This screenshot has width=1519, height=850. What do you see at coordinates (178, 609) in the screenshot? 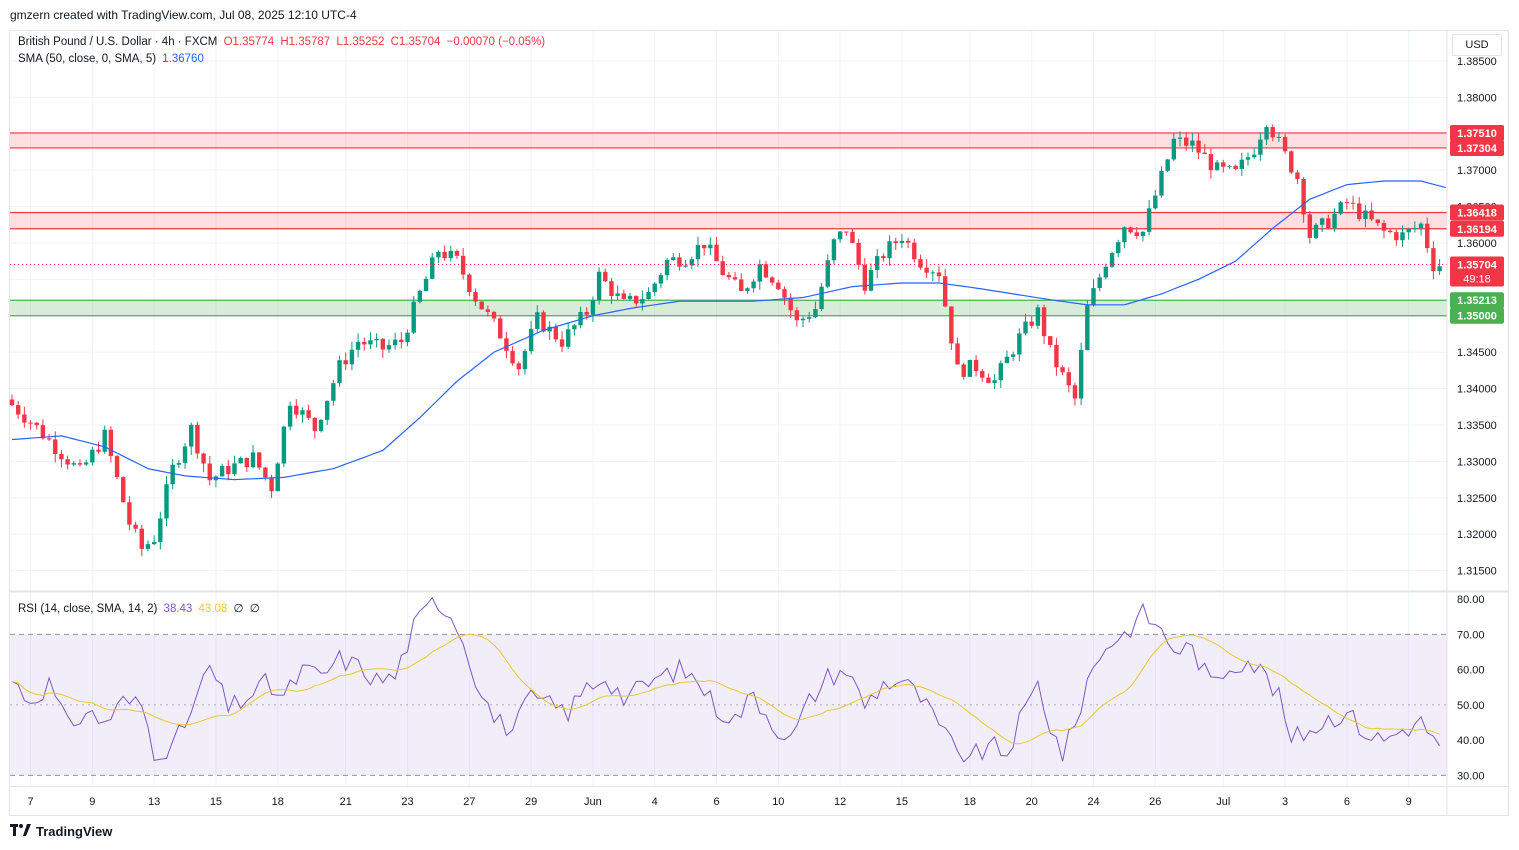
I see `rsi-value: 38.43` at bounding box center [178, 609].